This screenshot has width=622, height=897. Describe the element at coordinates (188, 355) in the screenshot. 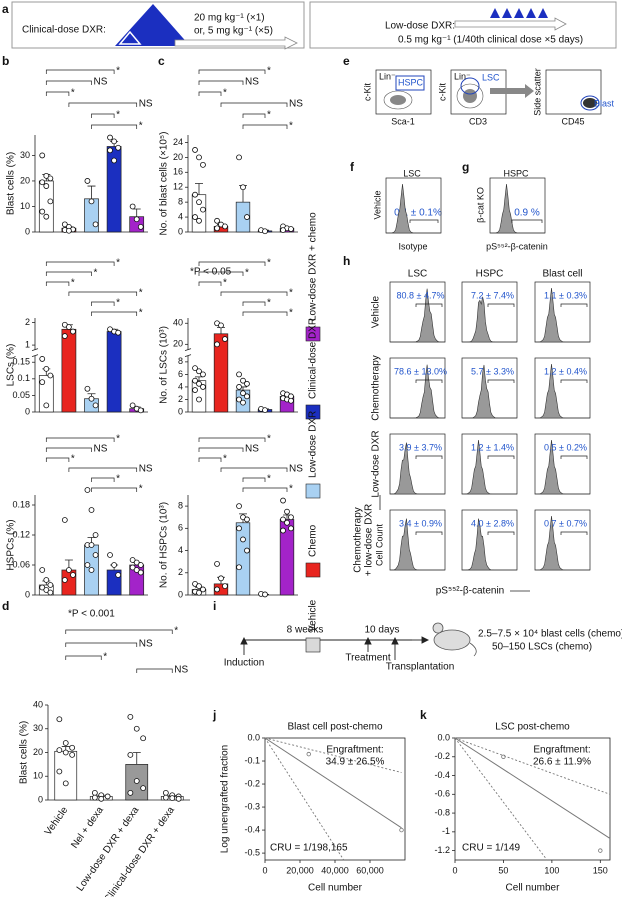

I see `axis-break` at that location.